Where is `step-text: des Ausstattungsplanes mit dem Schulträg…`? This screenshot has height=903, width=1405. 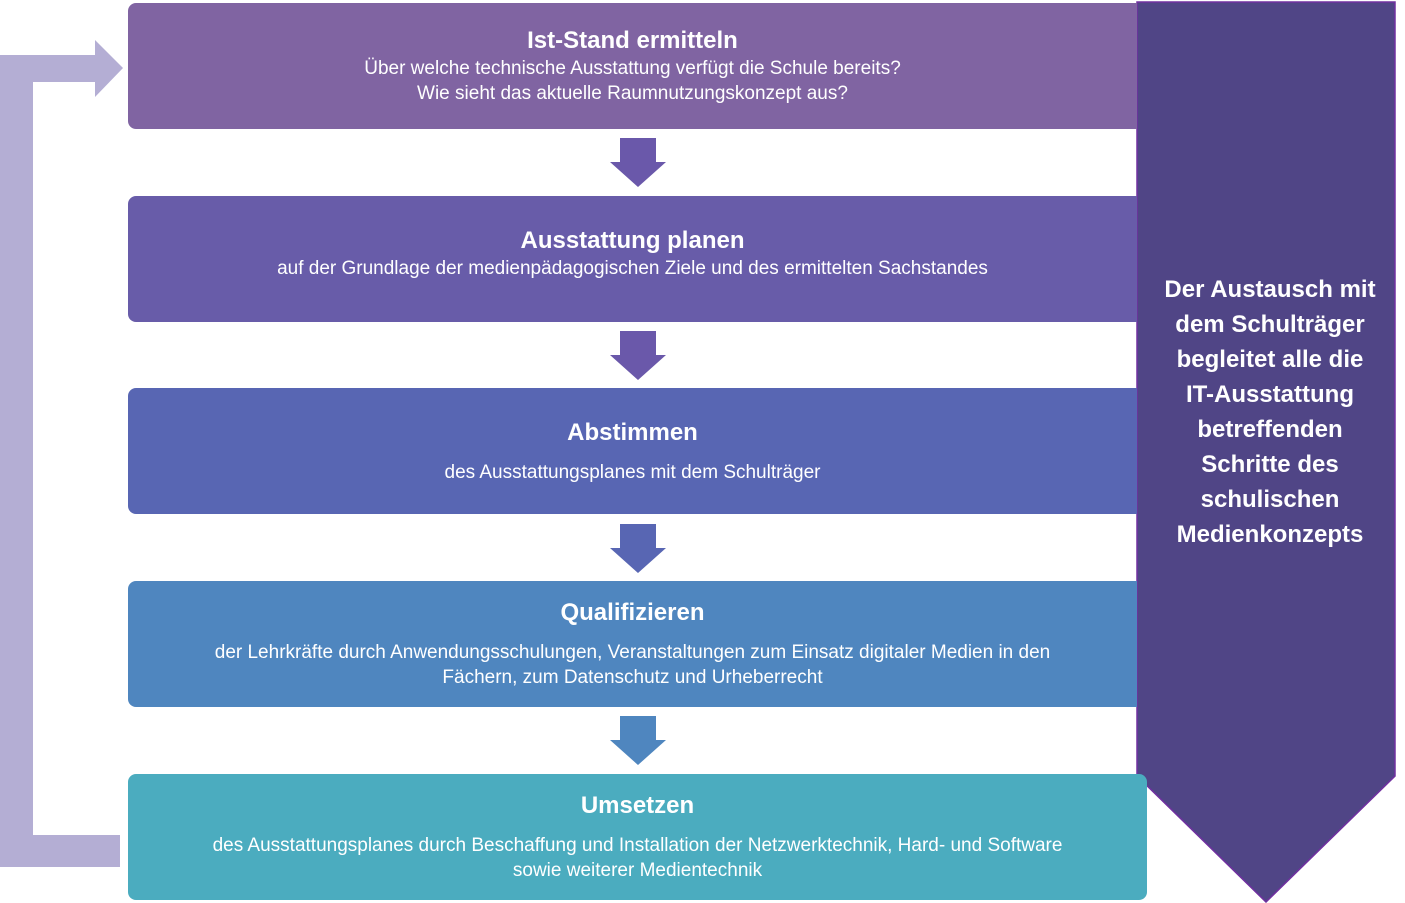 step-text: des Ausstattungsplanes mit dem Schulträg… is located at coordinates (632, 472).